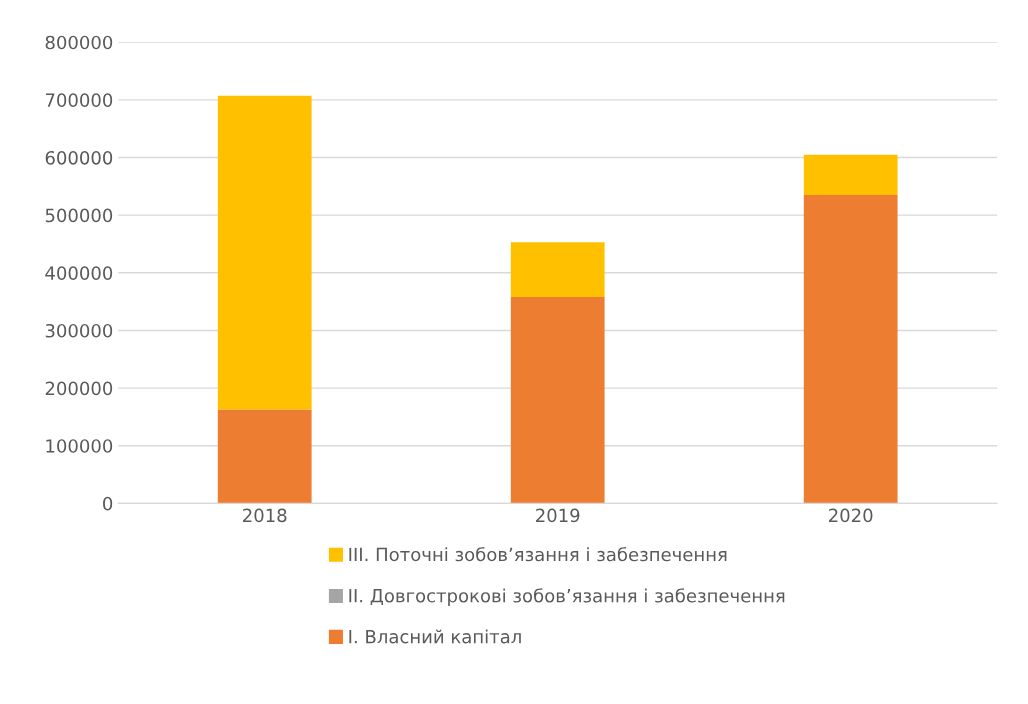  What do you see at coordinates (265, 515) in the screenshot?
I see `x-tick-label: 2018` at bounding box center [265, 515].